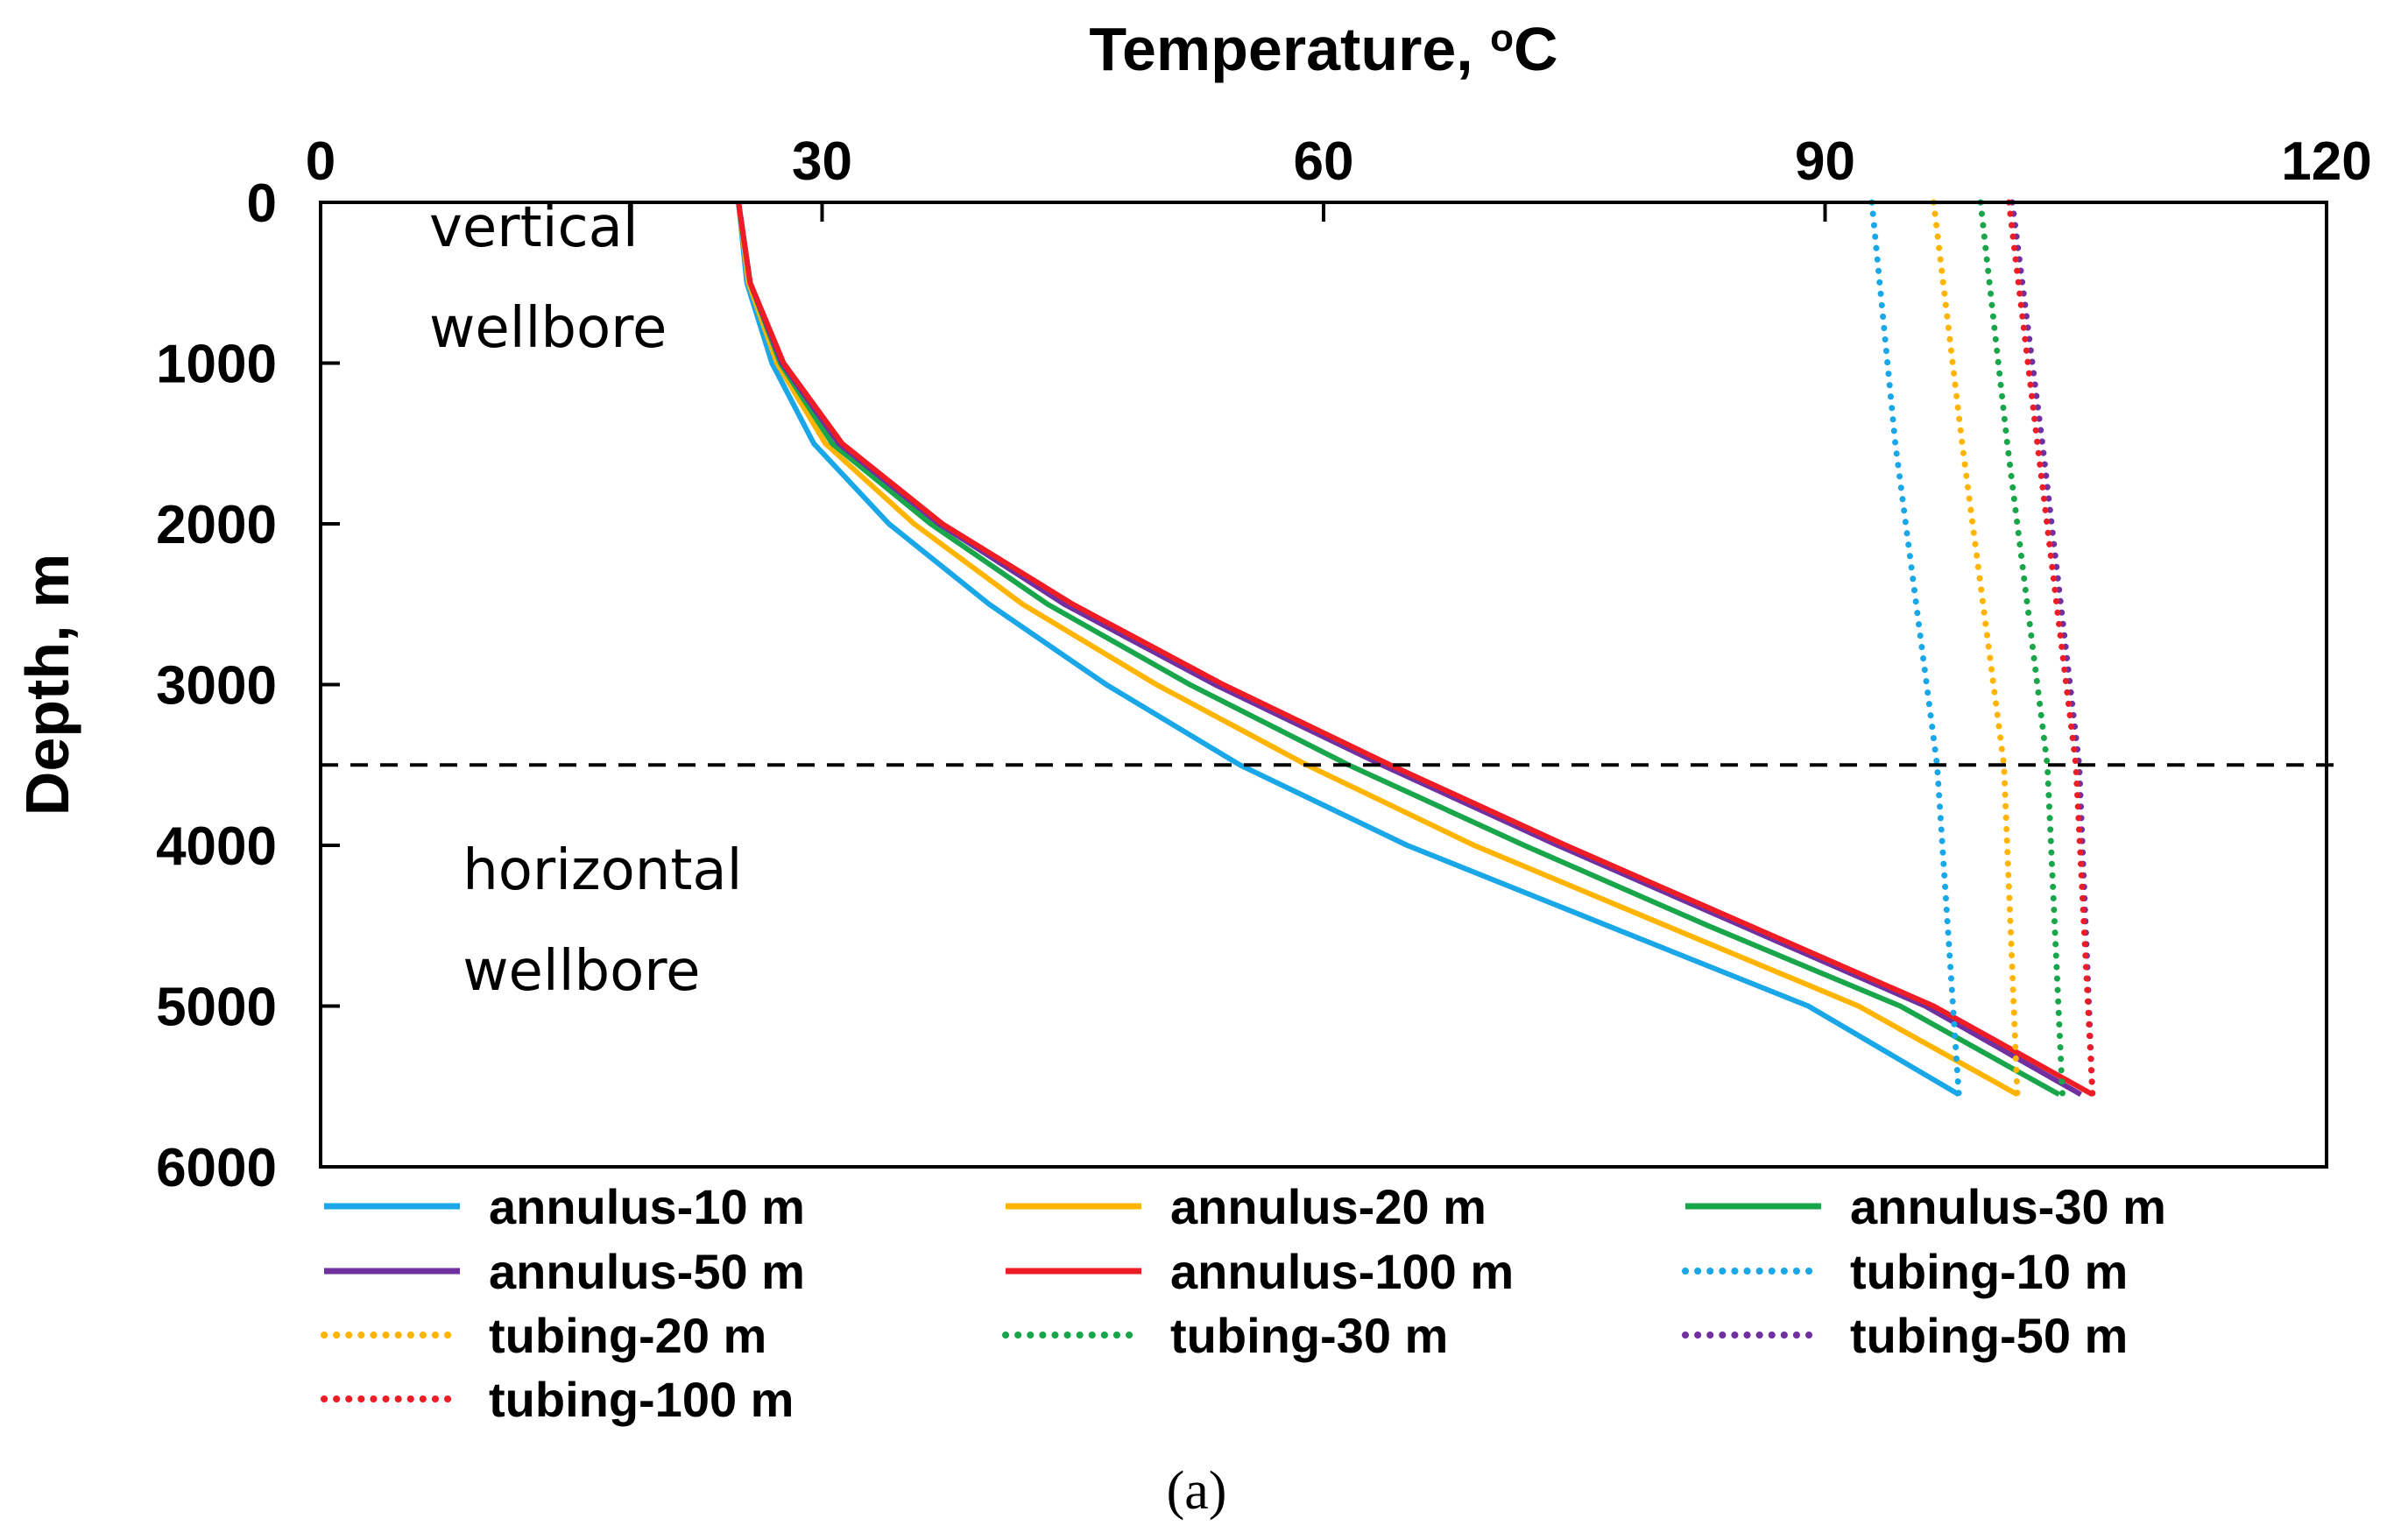 This screenshot has width=2394, height=1540. Describe the element at coordinates (627, 1336) in the screenshot. I see `legend-label: tubing-20 m` at that location.